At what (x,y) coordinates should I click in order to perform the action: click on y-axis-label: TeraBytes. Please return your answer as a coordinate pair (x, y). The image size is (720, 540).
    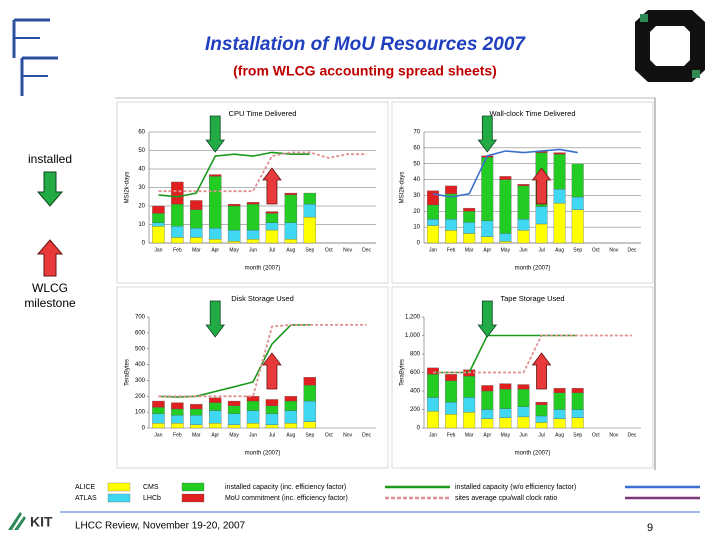
    Looking at the image, I should click on (403, 372).